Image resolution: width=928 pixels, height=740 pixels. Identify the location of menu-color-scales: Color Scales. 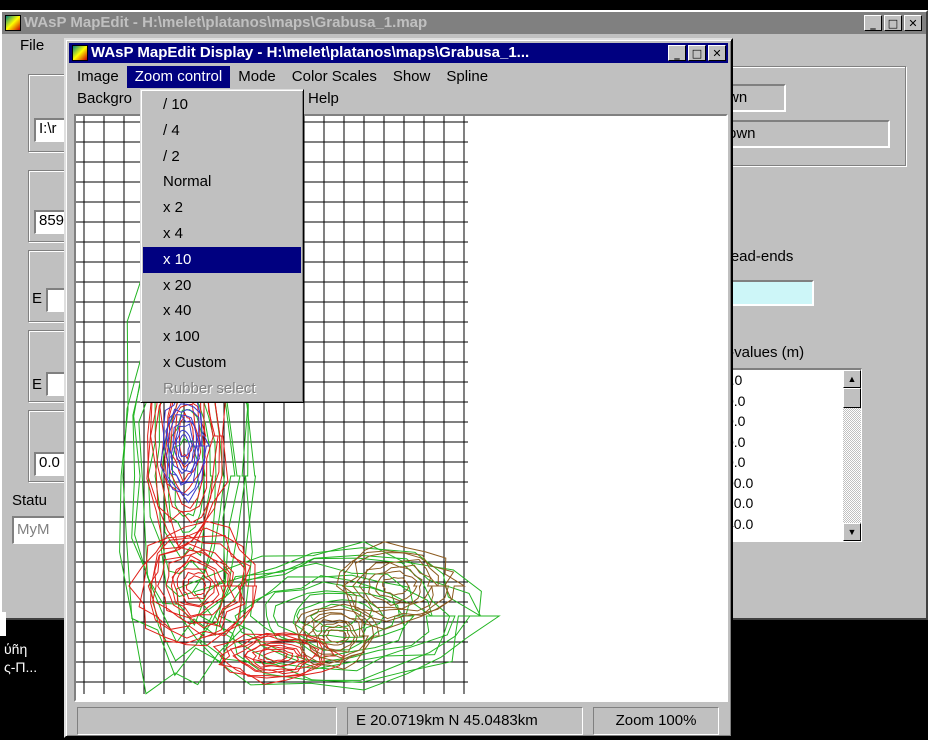
(334, 76).